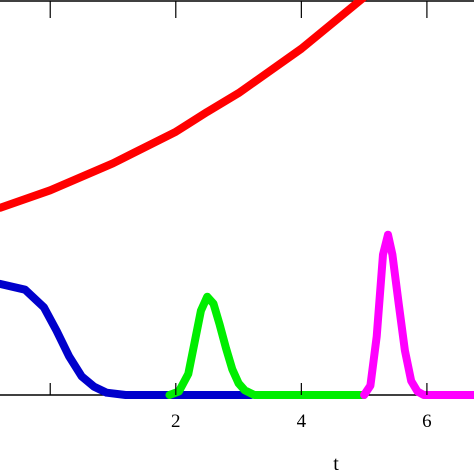  I want to click on x-tick-label-2: 4, so click(302, 421).